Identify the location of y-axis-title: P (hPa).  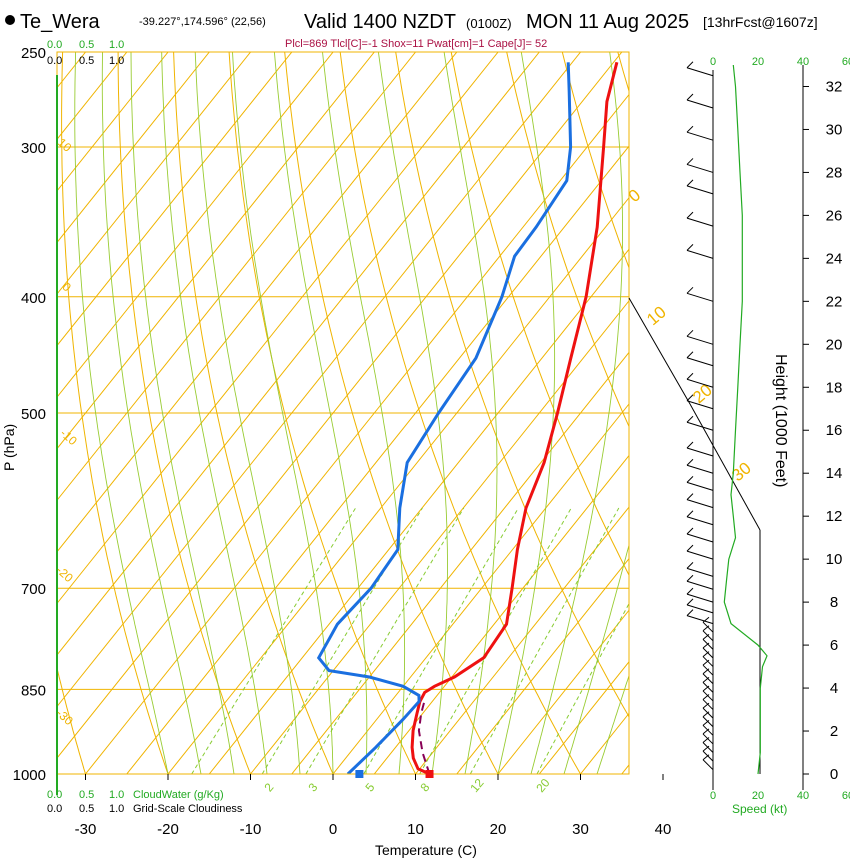
(9, 447).